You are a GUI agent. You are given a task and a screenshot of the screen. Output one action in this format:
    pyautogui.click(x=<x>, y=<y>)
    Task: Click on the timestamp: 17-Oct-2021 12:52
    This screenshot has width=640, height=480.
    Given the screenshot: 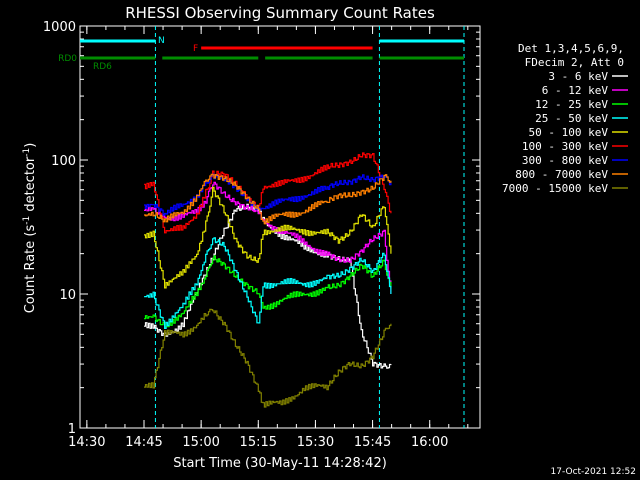 What is the action you would take?
    pyautogui.click(x=593, y=472)
    